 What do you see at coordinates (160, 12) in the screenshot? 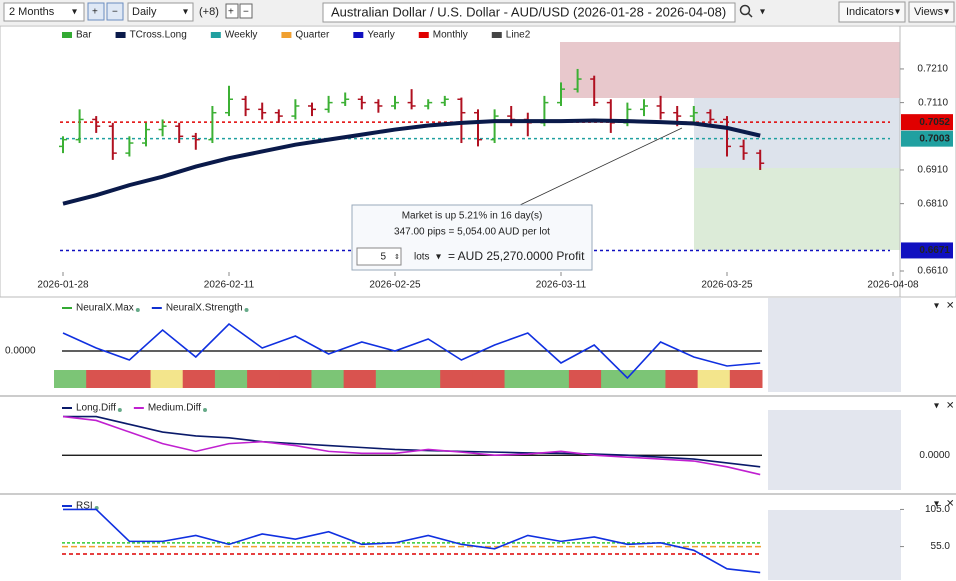
I see `interval-select` at bounding box center [160, 12].